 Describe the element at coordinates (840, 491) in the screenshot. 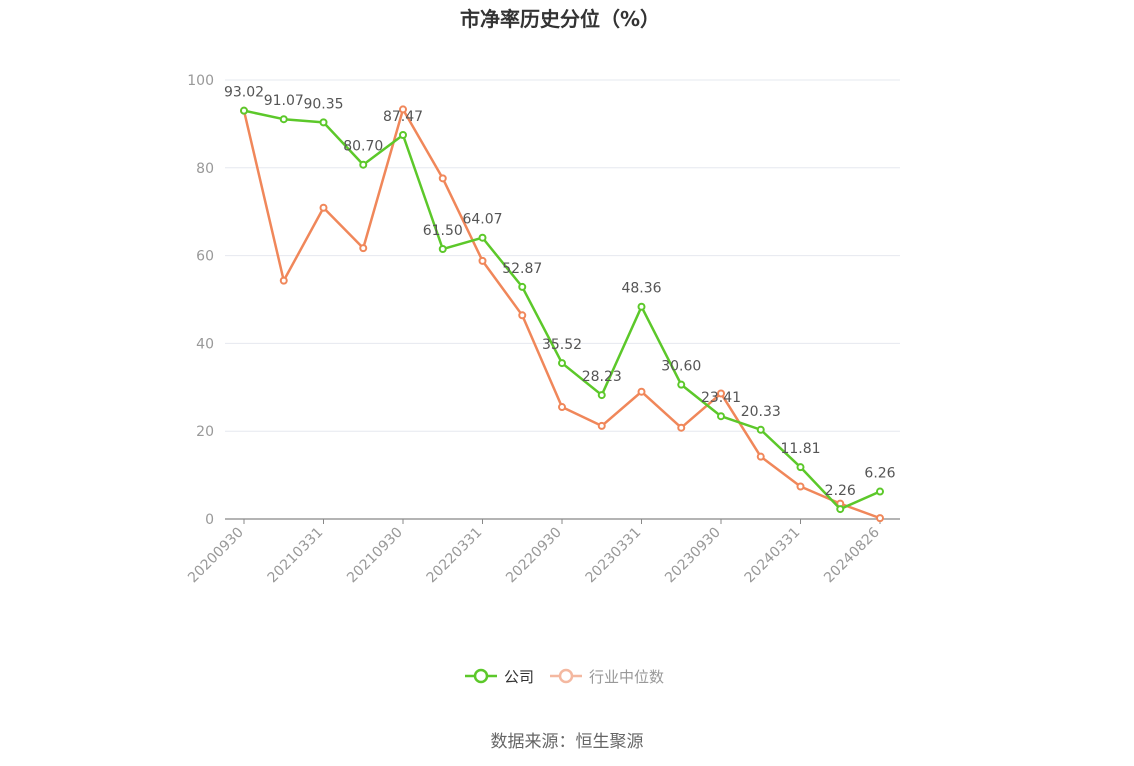

I see `data-label: 2.26` at that location.